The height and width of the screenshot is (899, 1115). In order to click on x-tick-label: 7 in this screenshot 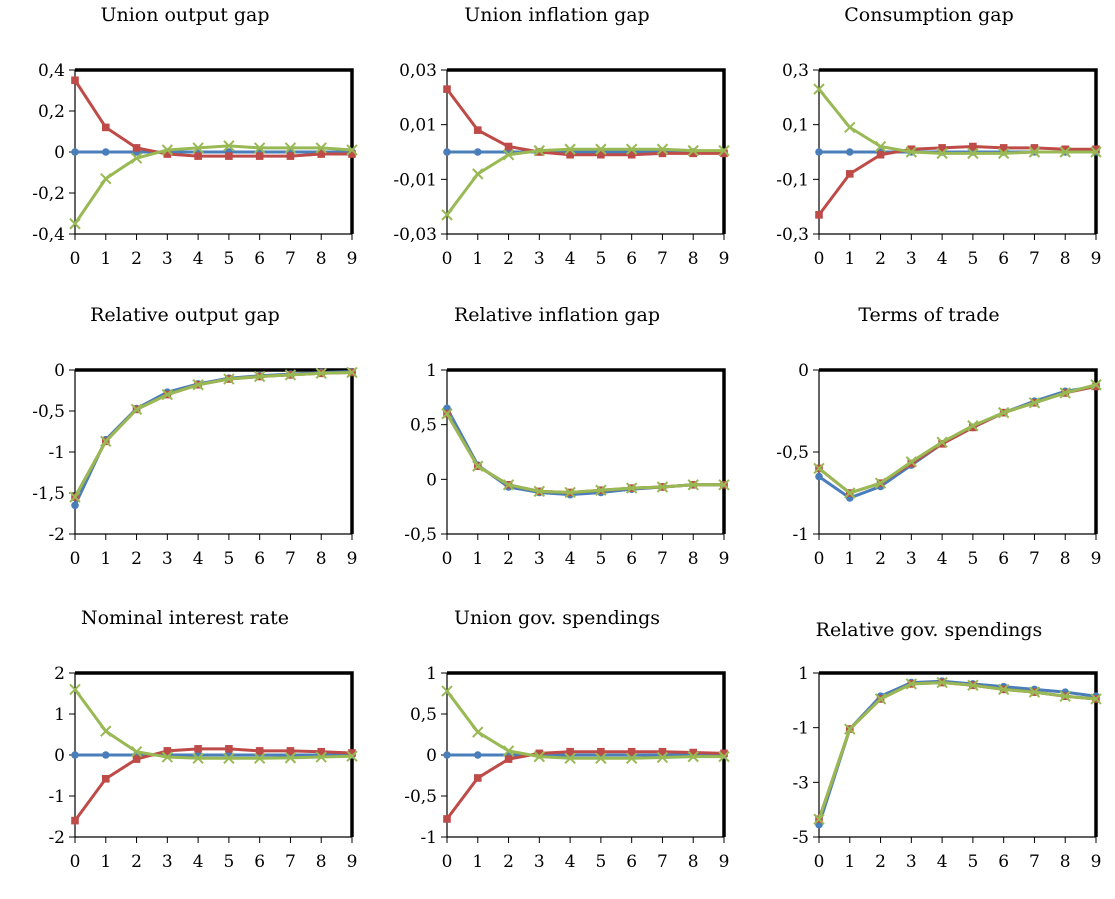, I will do `click(1034, 559)`.